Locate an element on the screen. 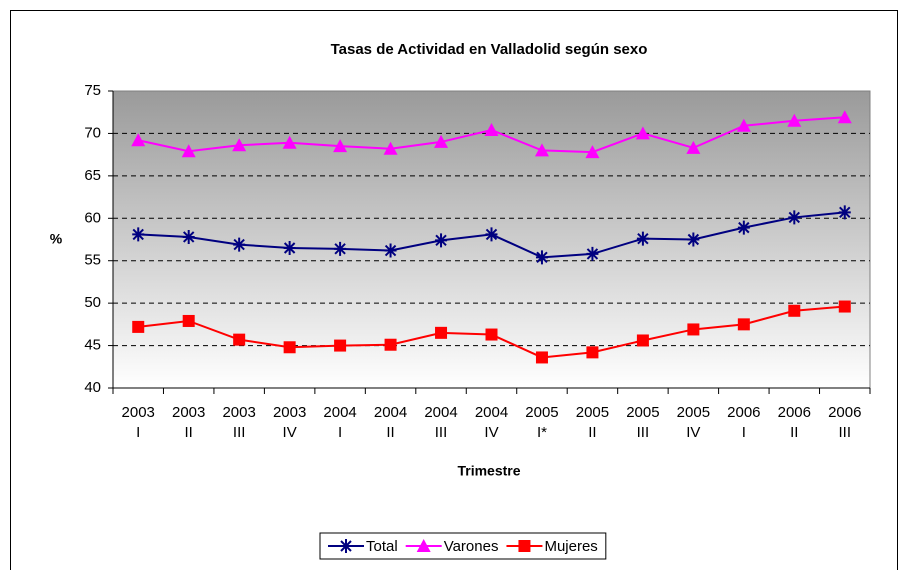  legend-box is located at coordinates (463, 546).